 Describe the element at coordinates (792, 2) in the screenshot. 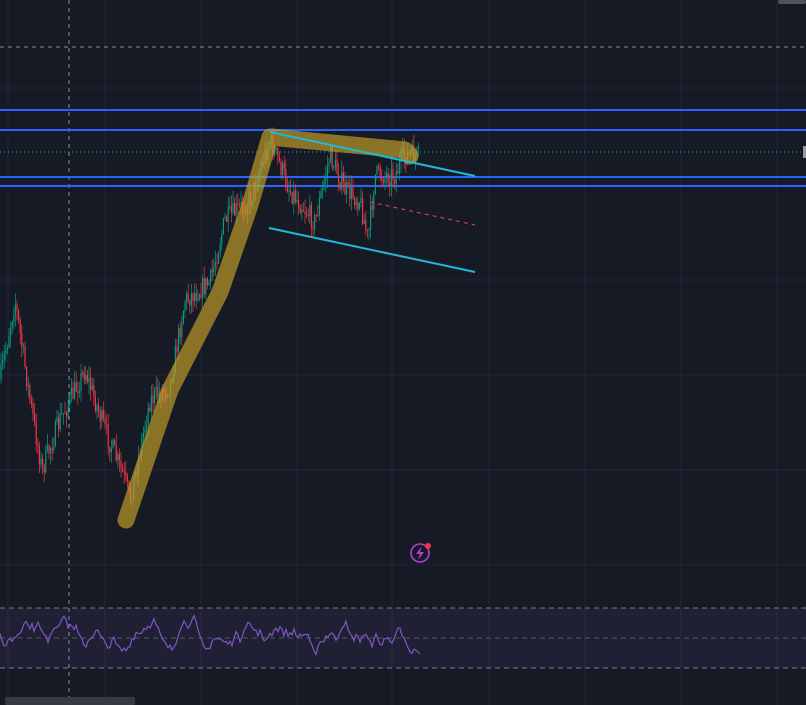

I see `toolbar-edge` at that location.